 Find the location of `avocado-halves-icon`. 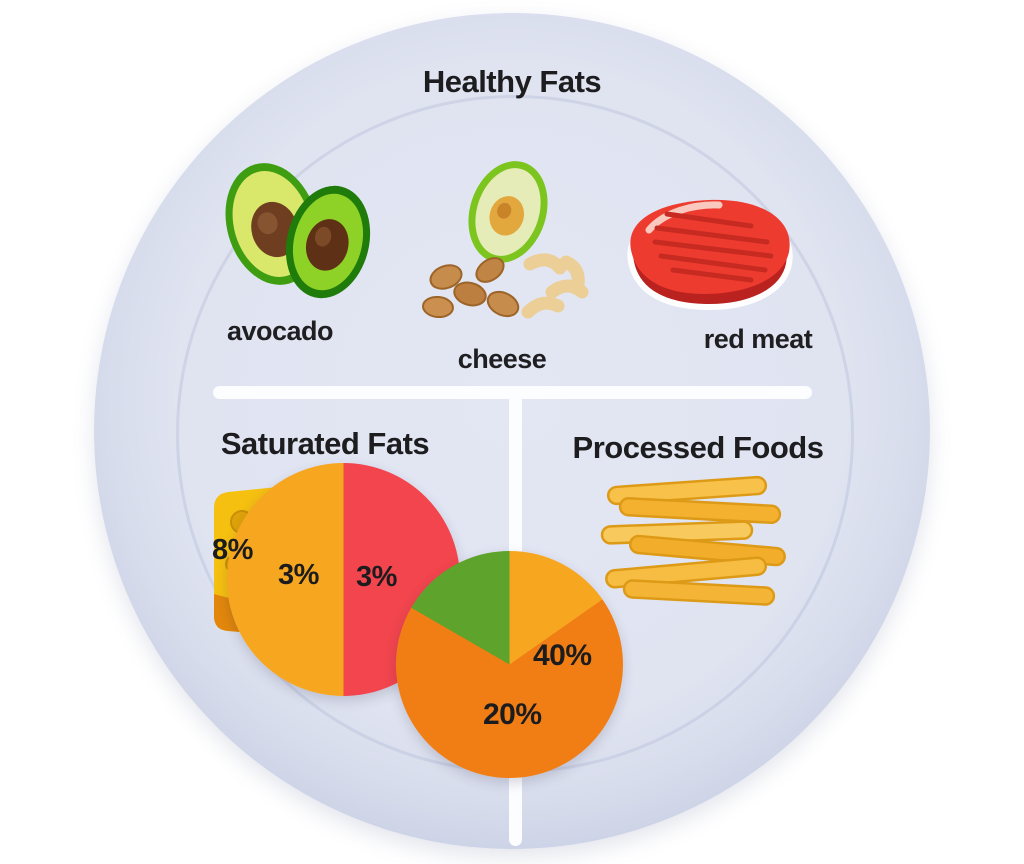

avocado-halves-icon is located at coordinates (300, 228).